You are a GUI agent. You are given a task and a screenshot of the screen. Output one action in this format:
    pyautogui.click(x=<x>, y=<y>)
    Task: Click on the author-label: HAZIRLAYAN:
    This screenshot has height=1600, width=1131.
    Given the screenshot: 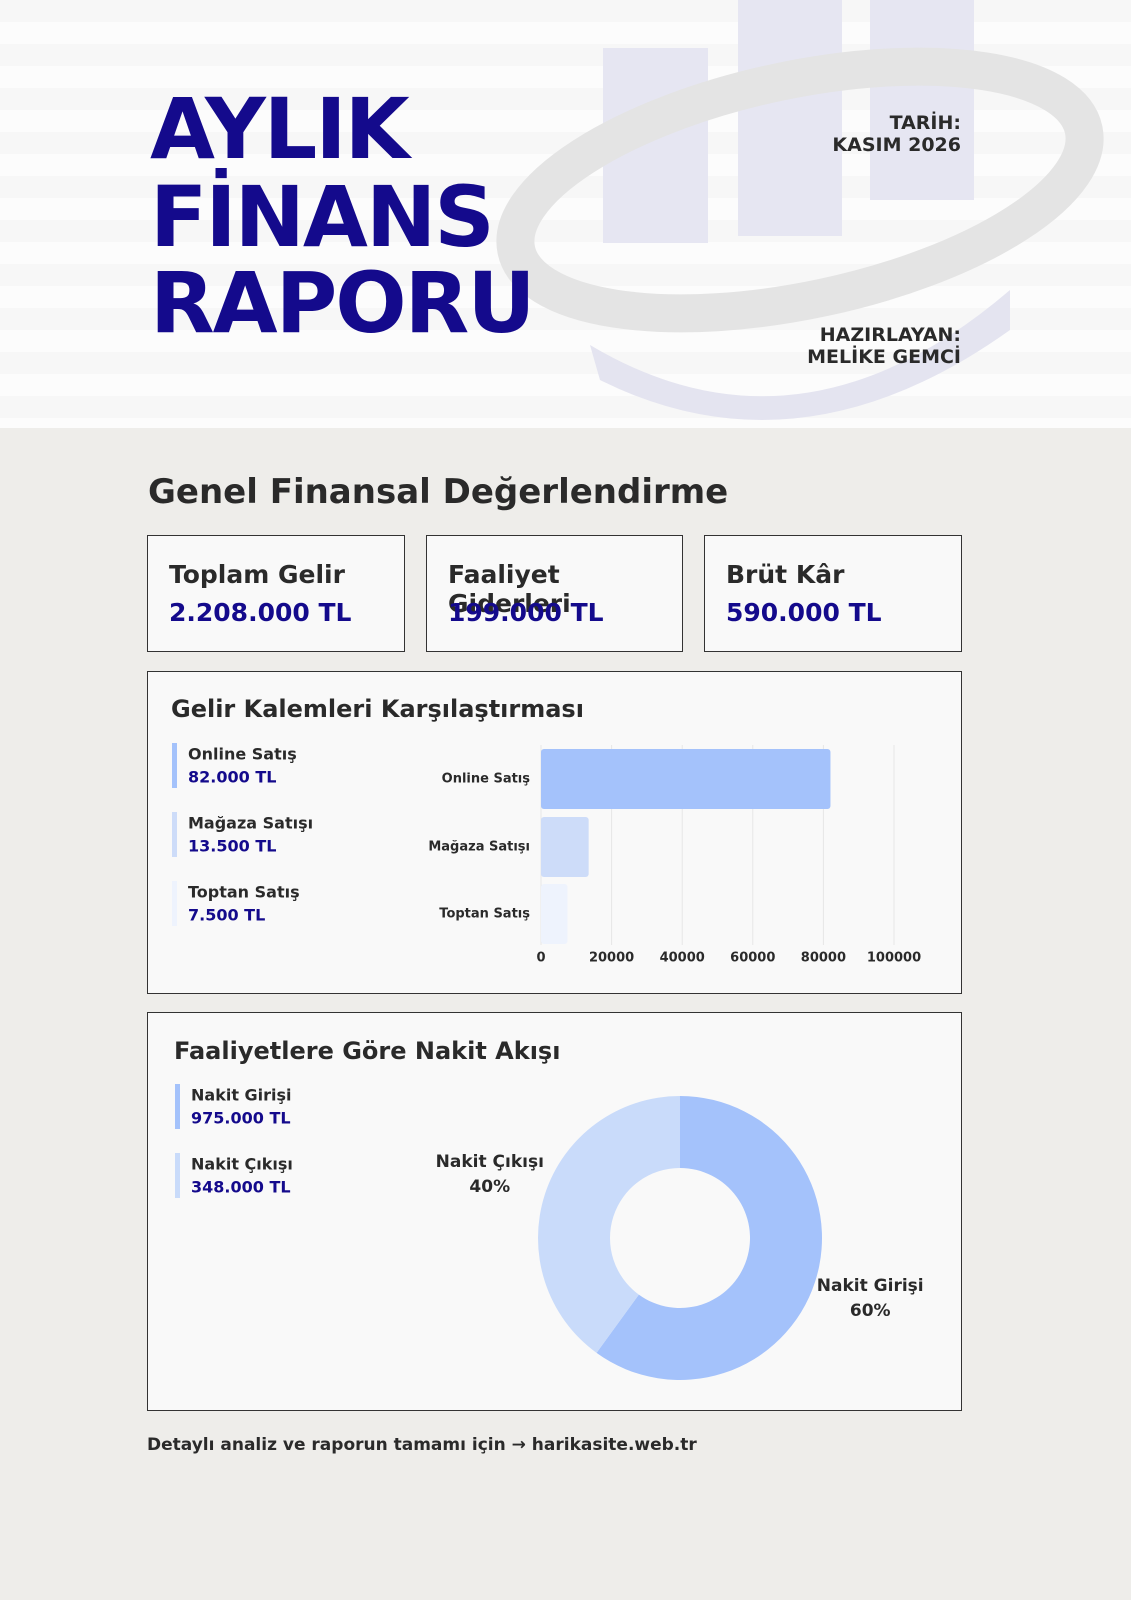 What is the action you would take?
    pyautogui.click(x=890, y=335)
    